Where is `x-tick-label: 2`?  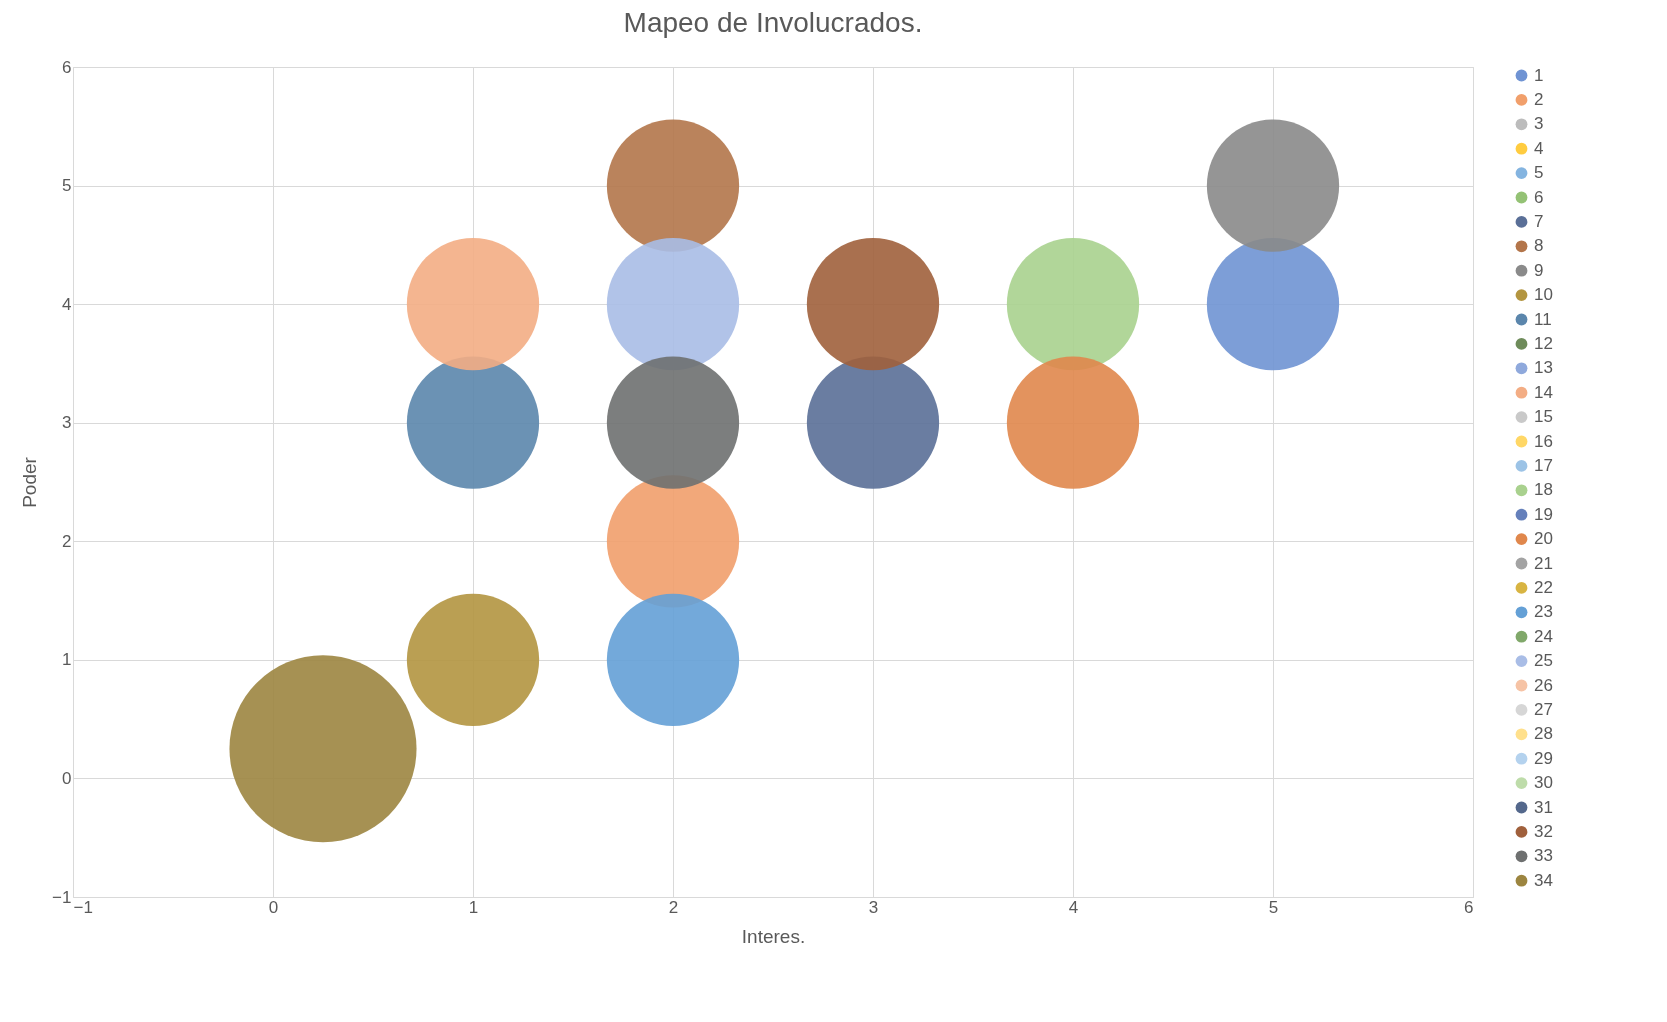 x-tick-label: 2 is located at coordinates (673, 907).